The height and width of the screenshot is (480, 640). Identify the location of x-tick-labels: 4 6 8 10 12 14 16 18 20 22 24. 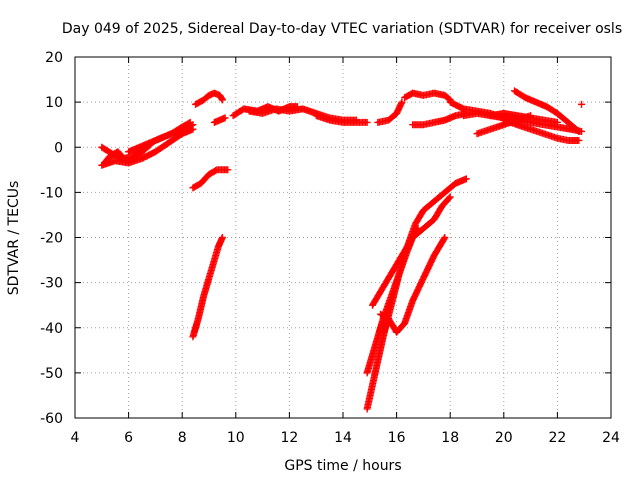
(345, 438).